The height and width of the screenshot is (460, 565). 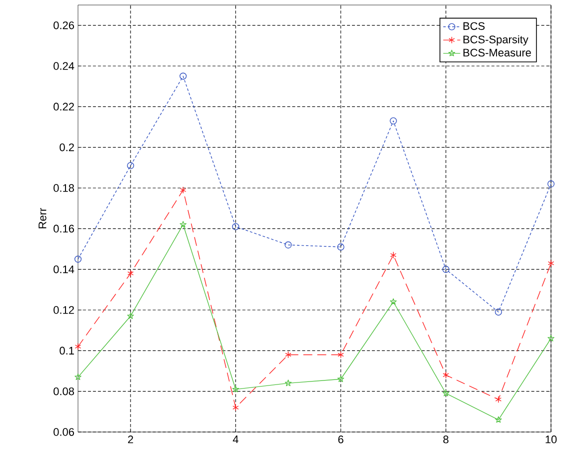 I want to click on y-axis-title: Rerr, so click(x=42, y=218).